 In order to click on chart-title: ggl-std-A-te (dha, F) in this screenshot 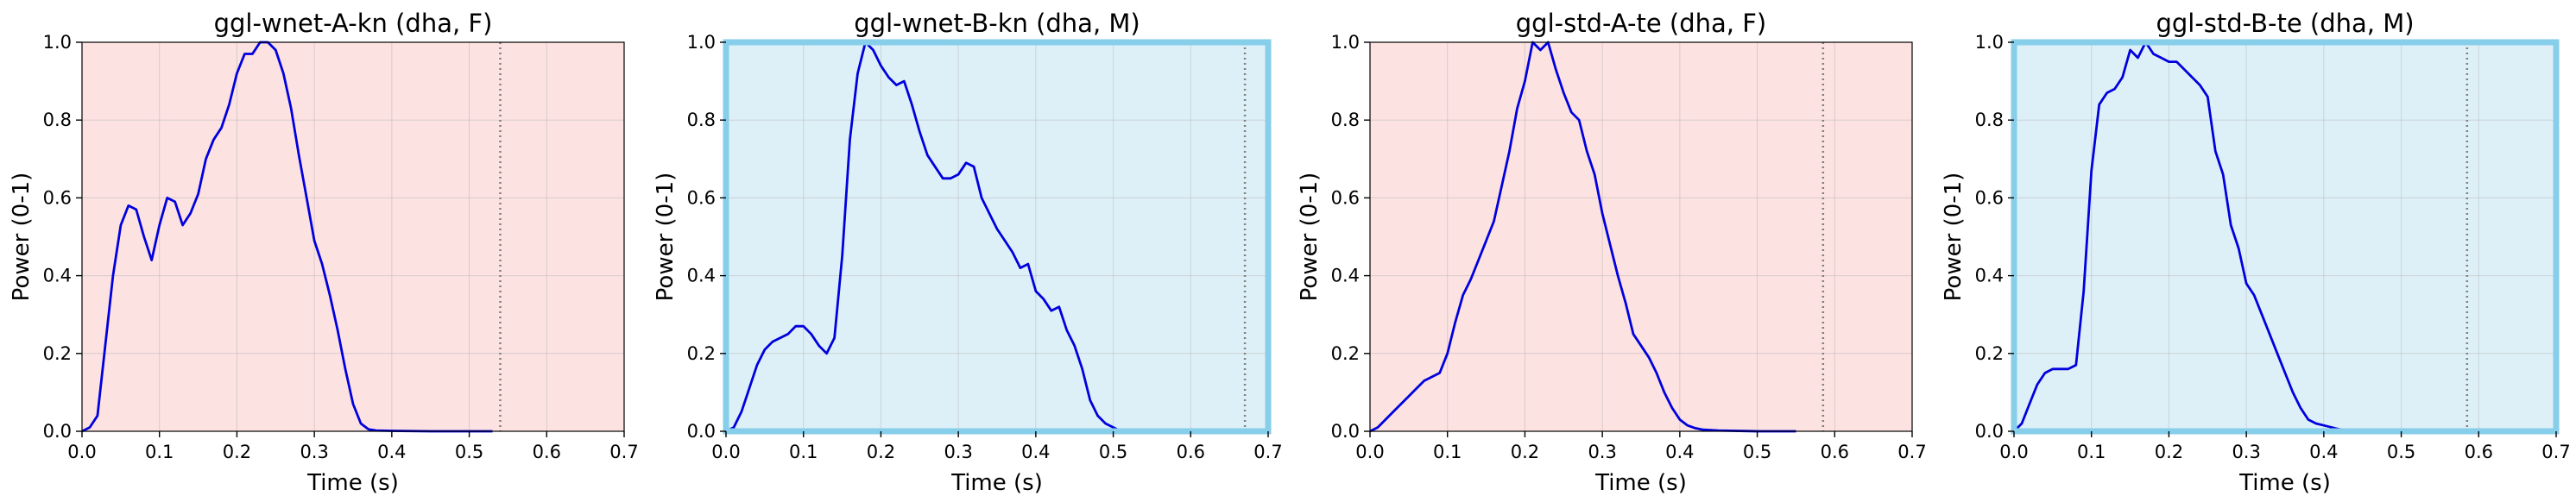, I will do `click(1641, 23)`.